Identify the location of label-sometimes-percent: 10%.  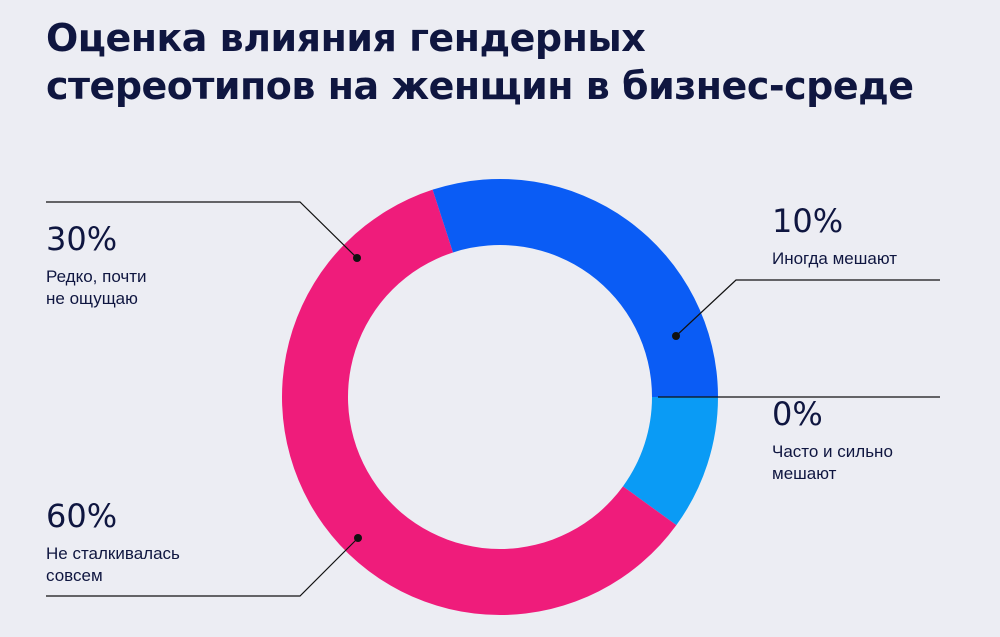
(808, 221).